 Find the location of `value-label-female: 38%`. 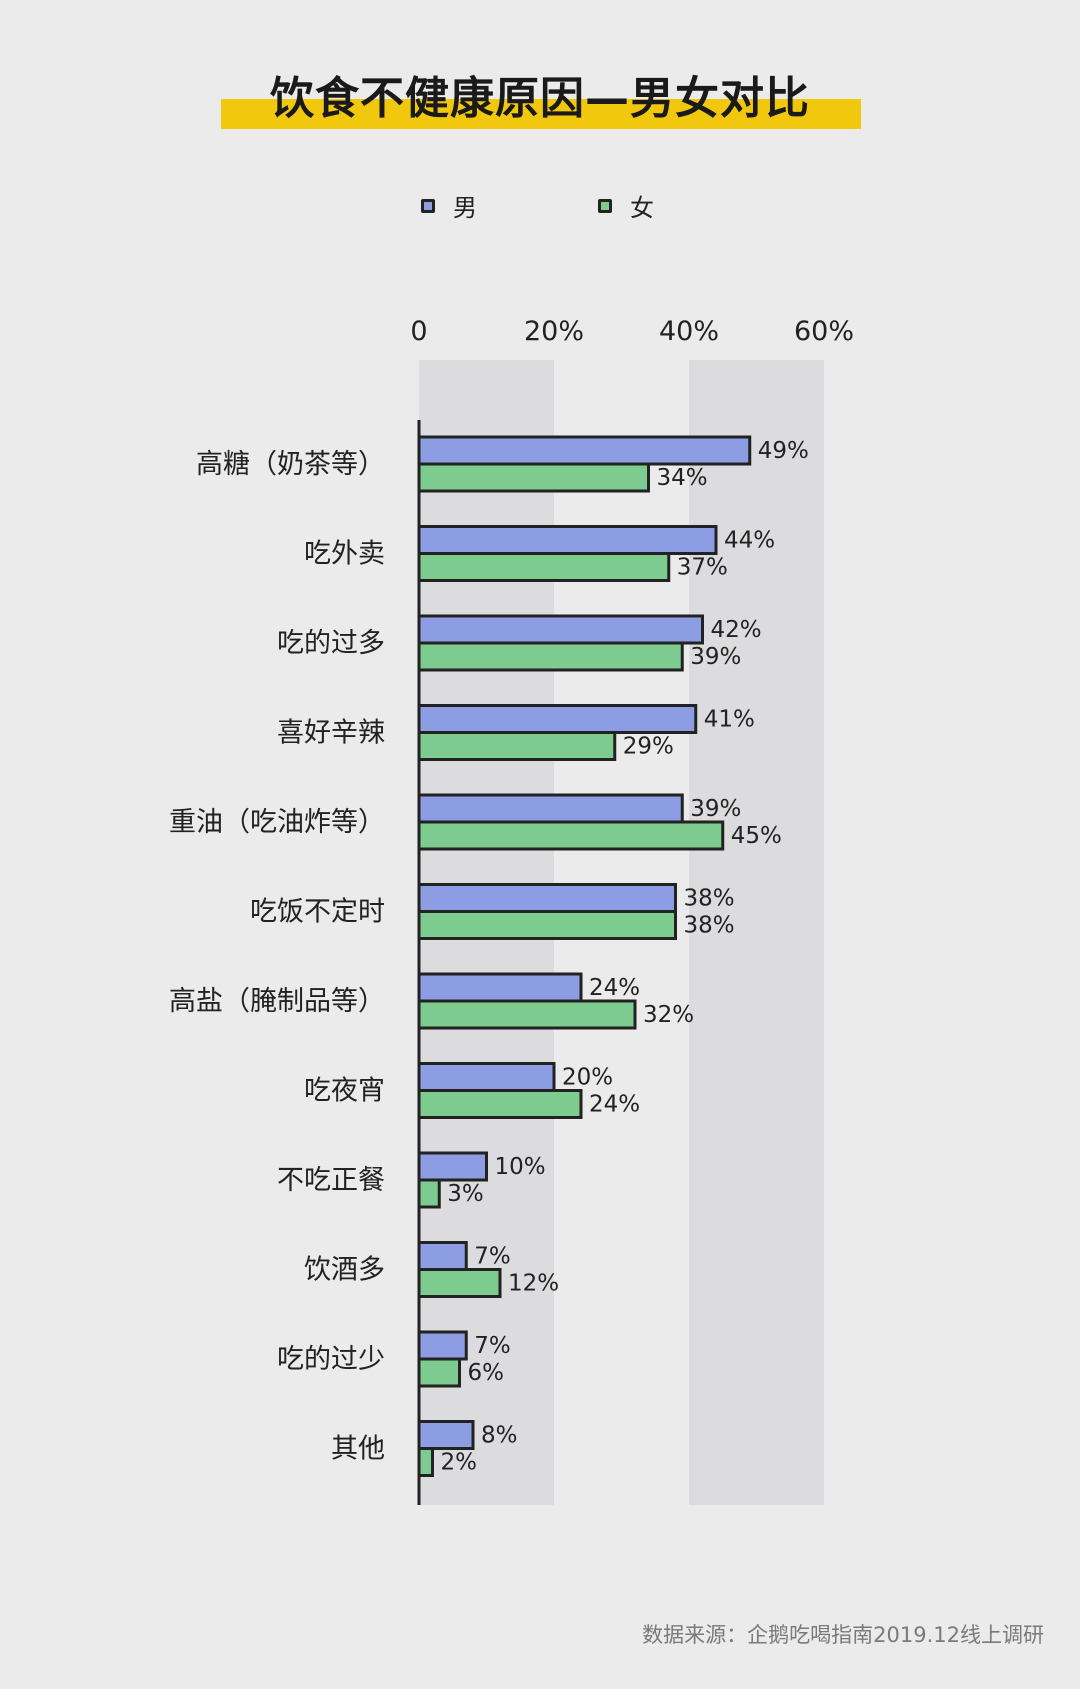

value-label-female: 38% is located at coordinates (709, 926).